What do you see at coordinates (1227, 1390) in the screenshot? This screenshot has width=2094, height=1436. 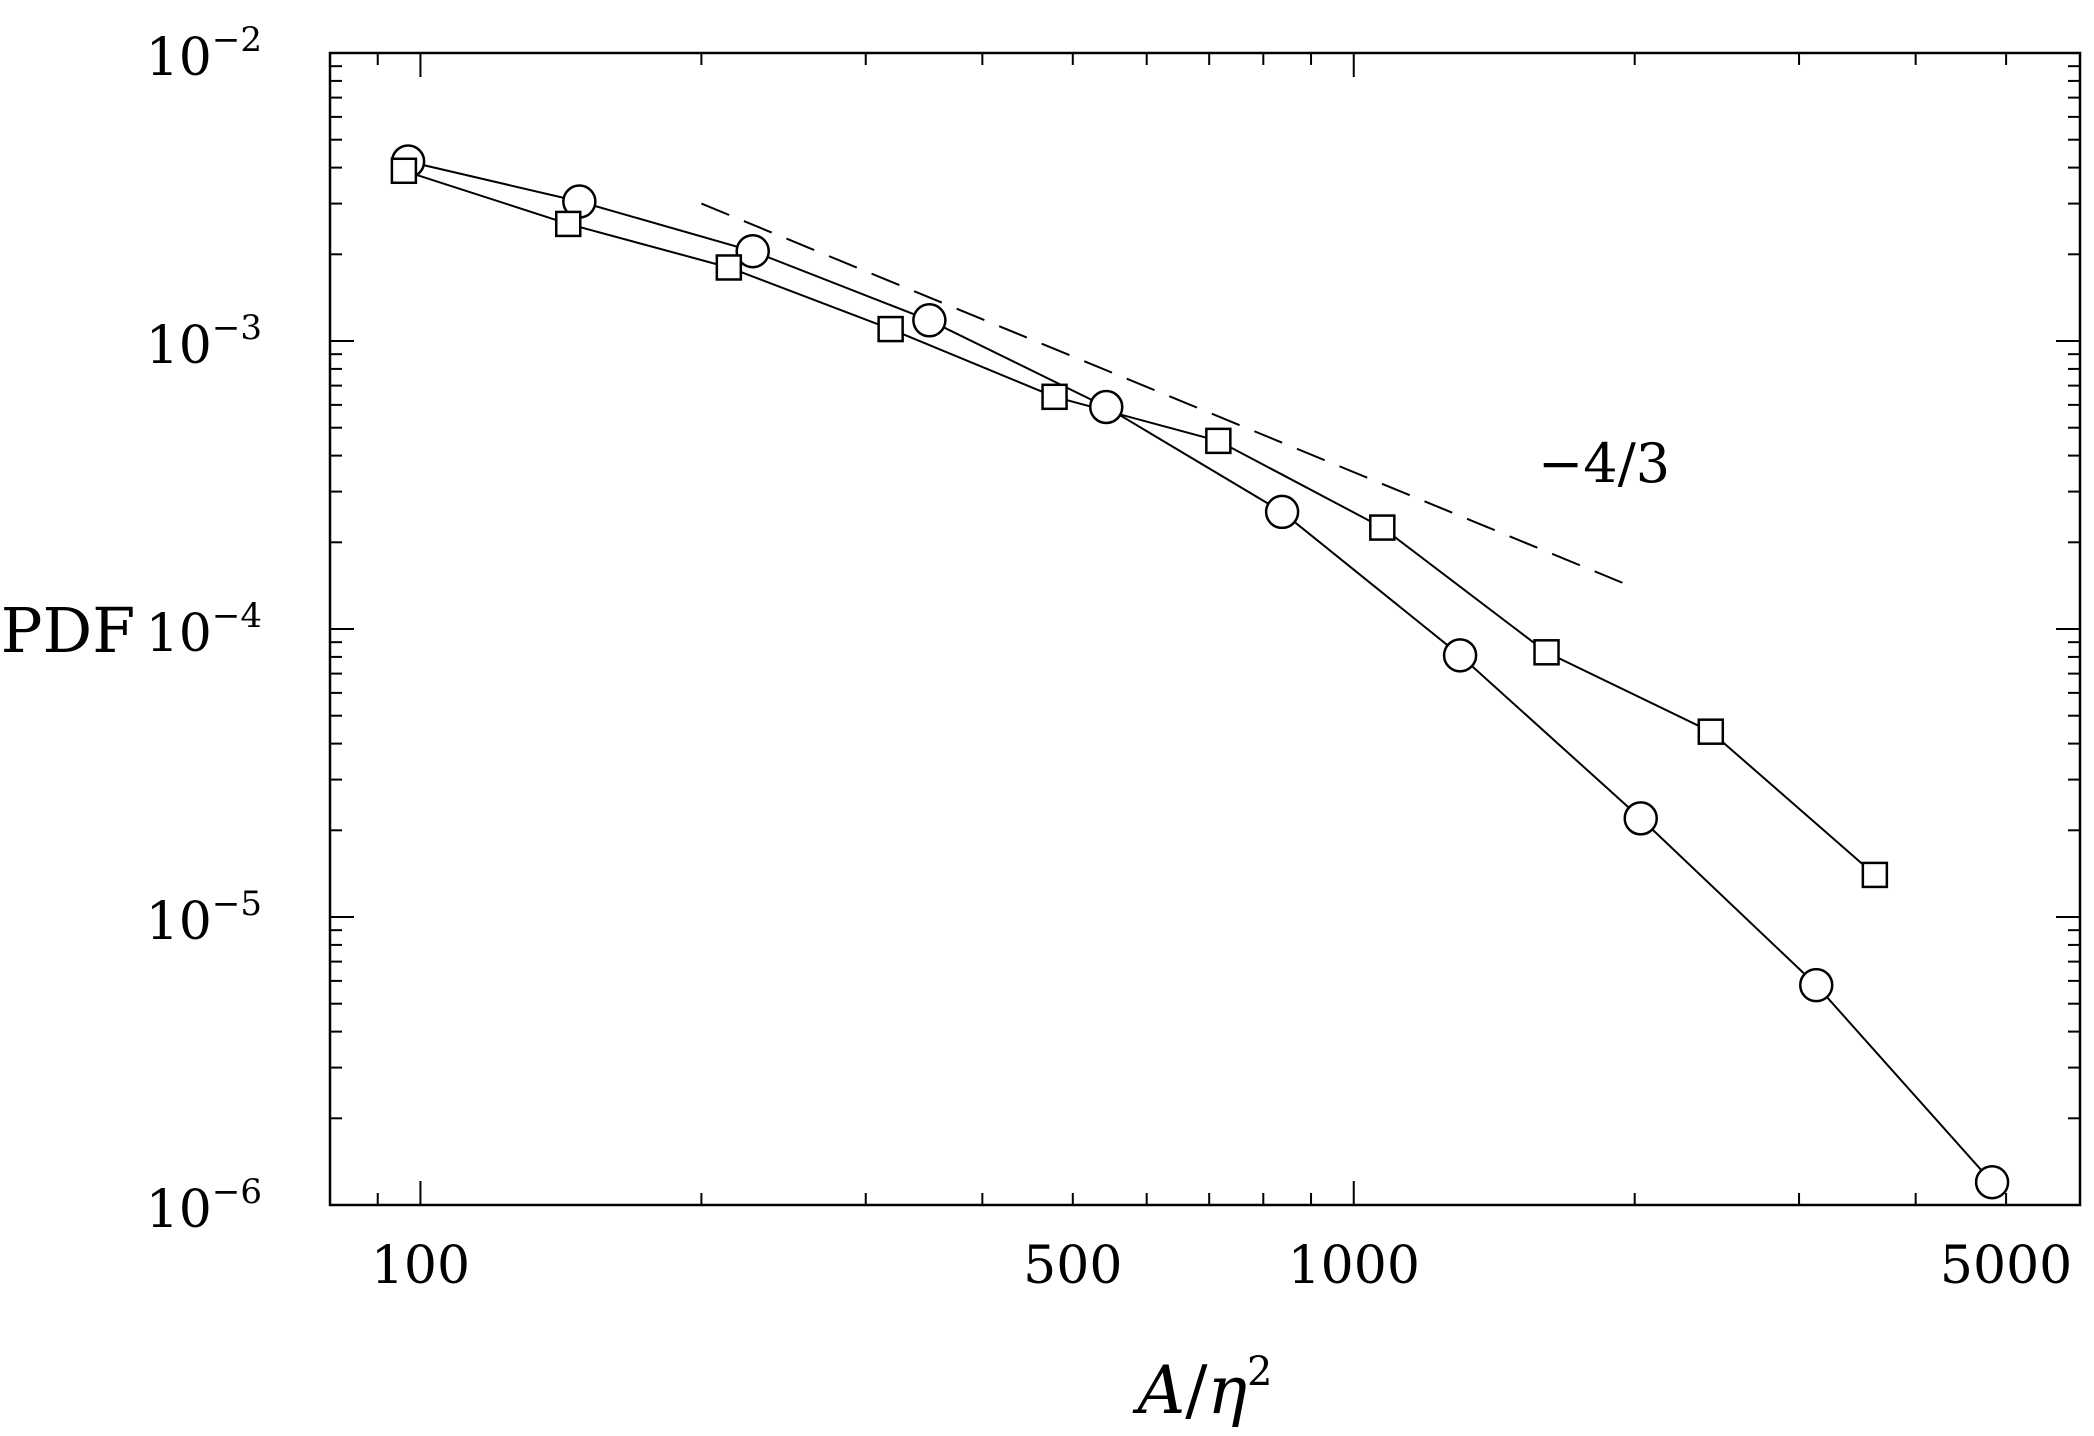 I see `x-axis-title-symbol: η` at bounding box center [1227, 1390].